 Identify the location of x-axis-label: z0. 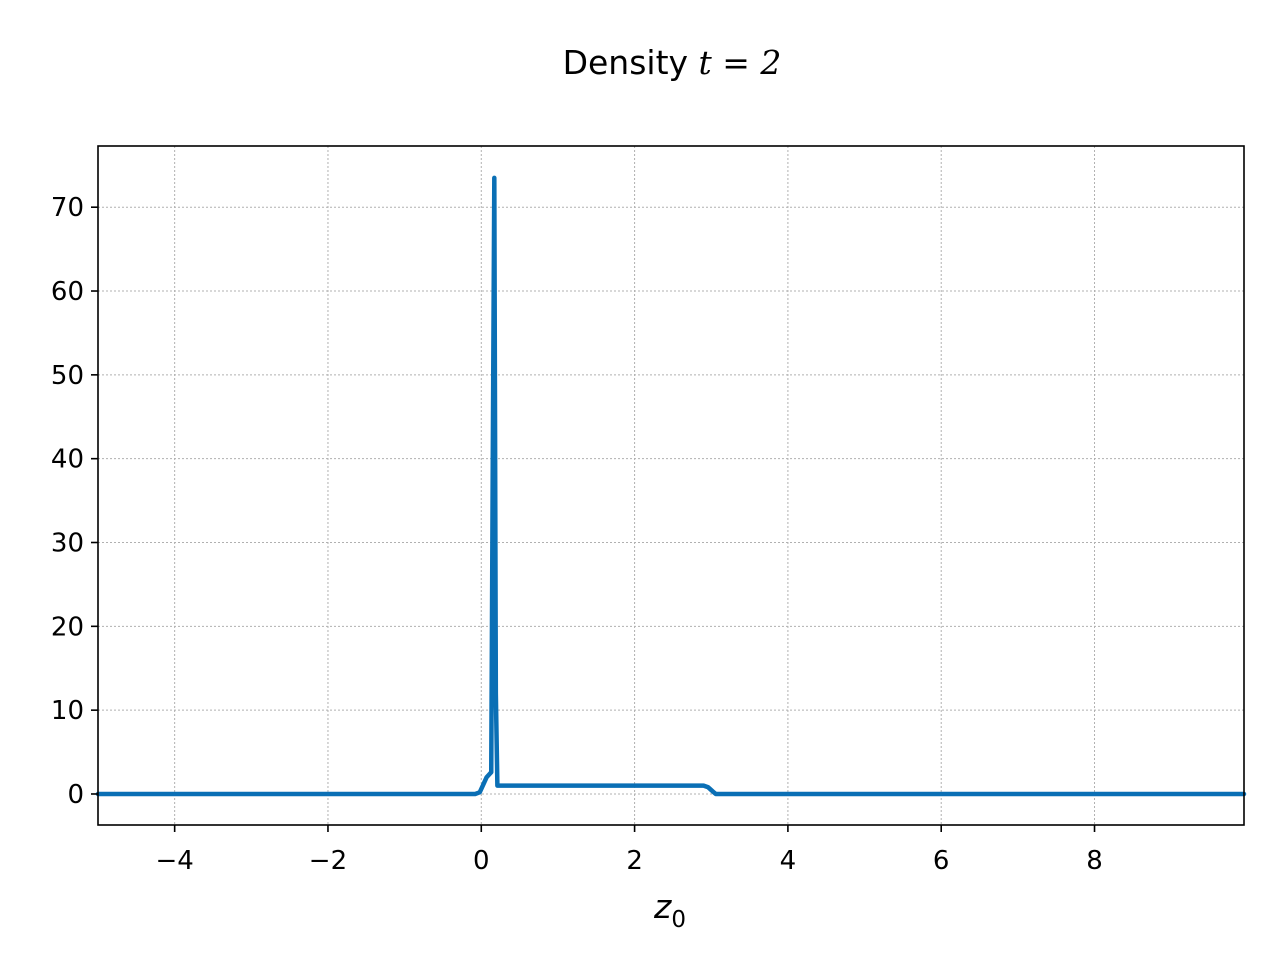
(669, 910).